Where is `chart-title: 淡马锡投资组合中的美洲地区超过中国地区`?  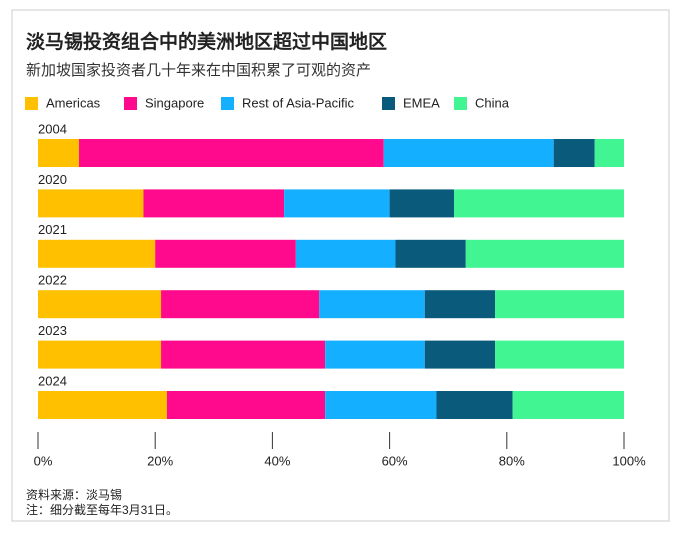
chart-title: 淡马锡投资组合中的美洲地区超过中国地区 is located at coordinates (206, 41).